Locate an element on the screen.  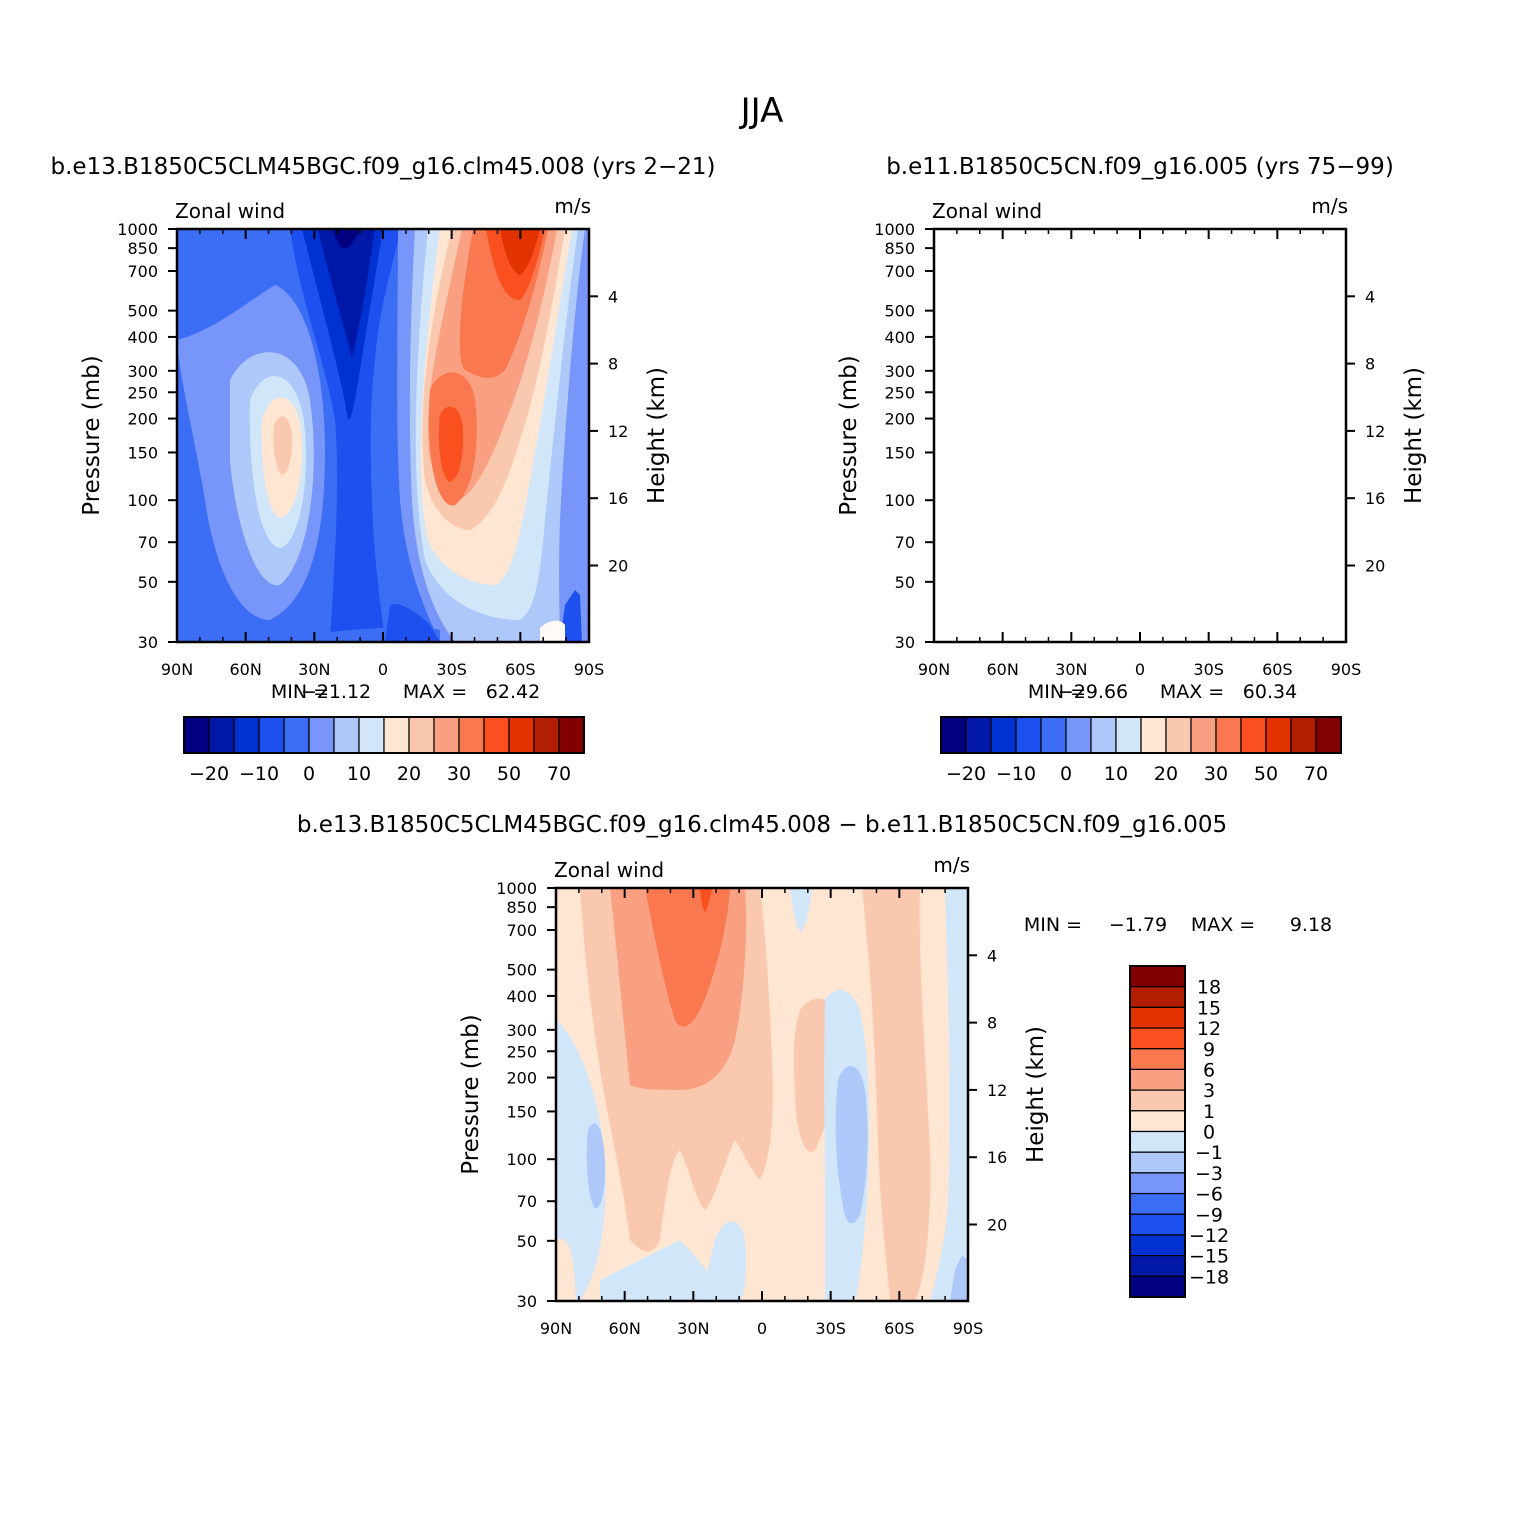
panel-3-min-value: −1.79 is located at coordinates (1138, 925).